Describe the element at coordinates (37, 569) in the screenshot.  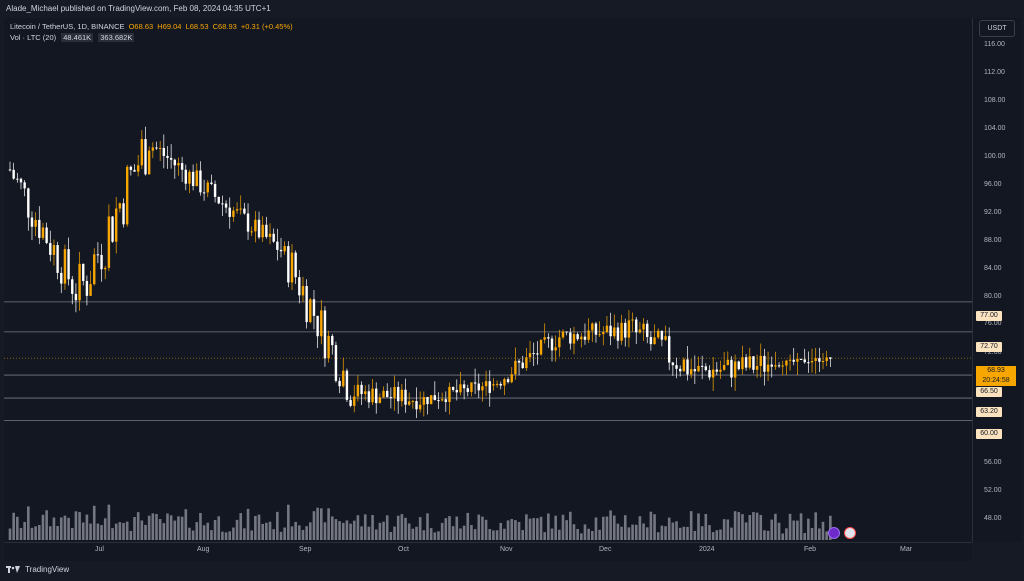
I see `footer-brand: TradingView` at that location.